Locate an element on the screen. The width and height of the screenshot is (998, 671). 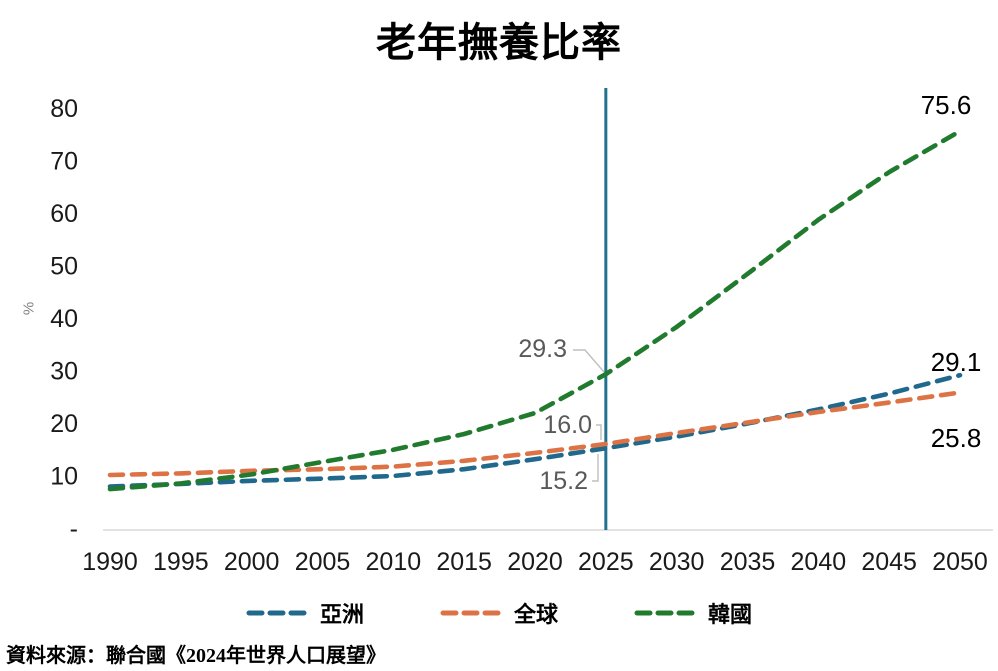
page-title: 老年撫養比率 is located at coordinates (499, 42).